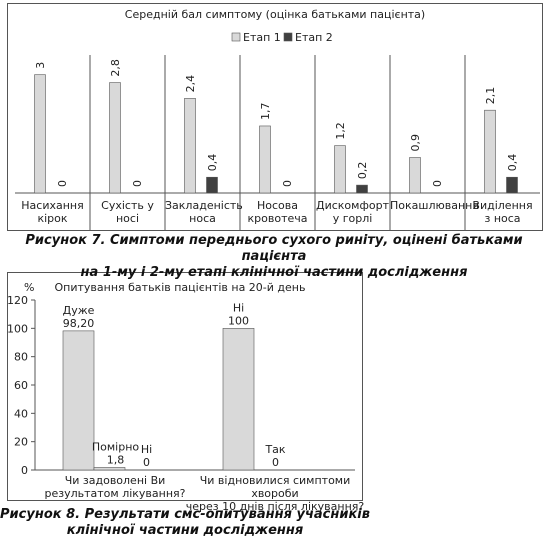 The width and height of the screenshot is (548, 543). I want to click on y-tick-label: 100, so click(17, 328).